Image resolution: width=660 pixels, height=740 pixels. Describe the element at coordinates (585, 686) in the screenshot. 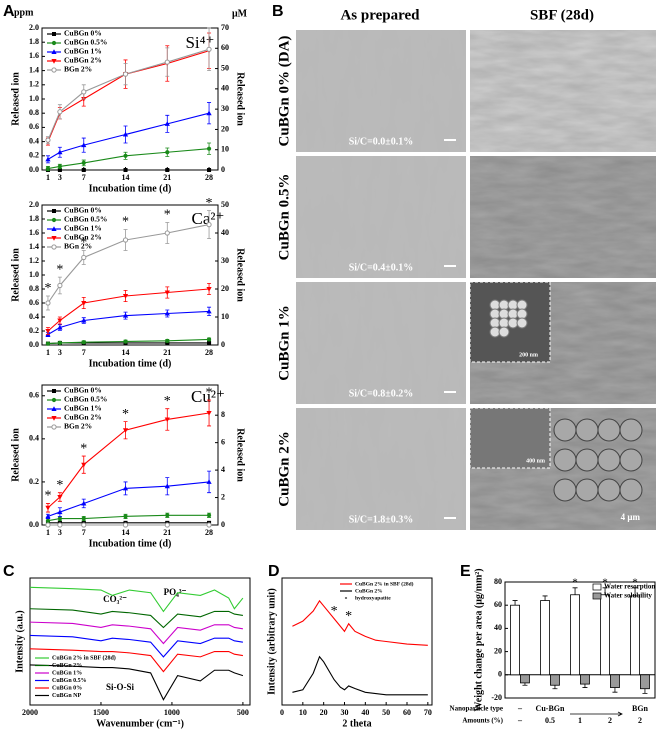

I see `error-bar` at that location.